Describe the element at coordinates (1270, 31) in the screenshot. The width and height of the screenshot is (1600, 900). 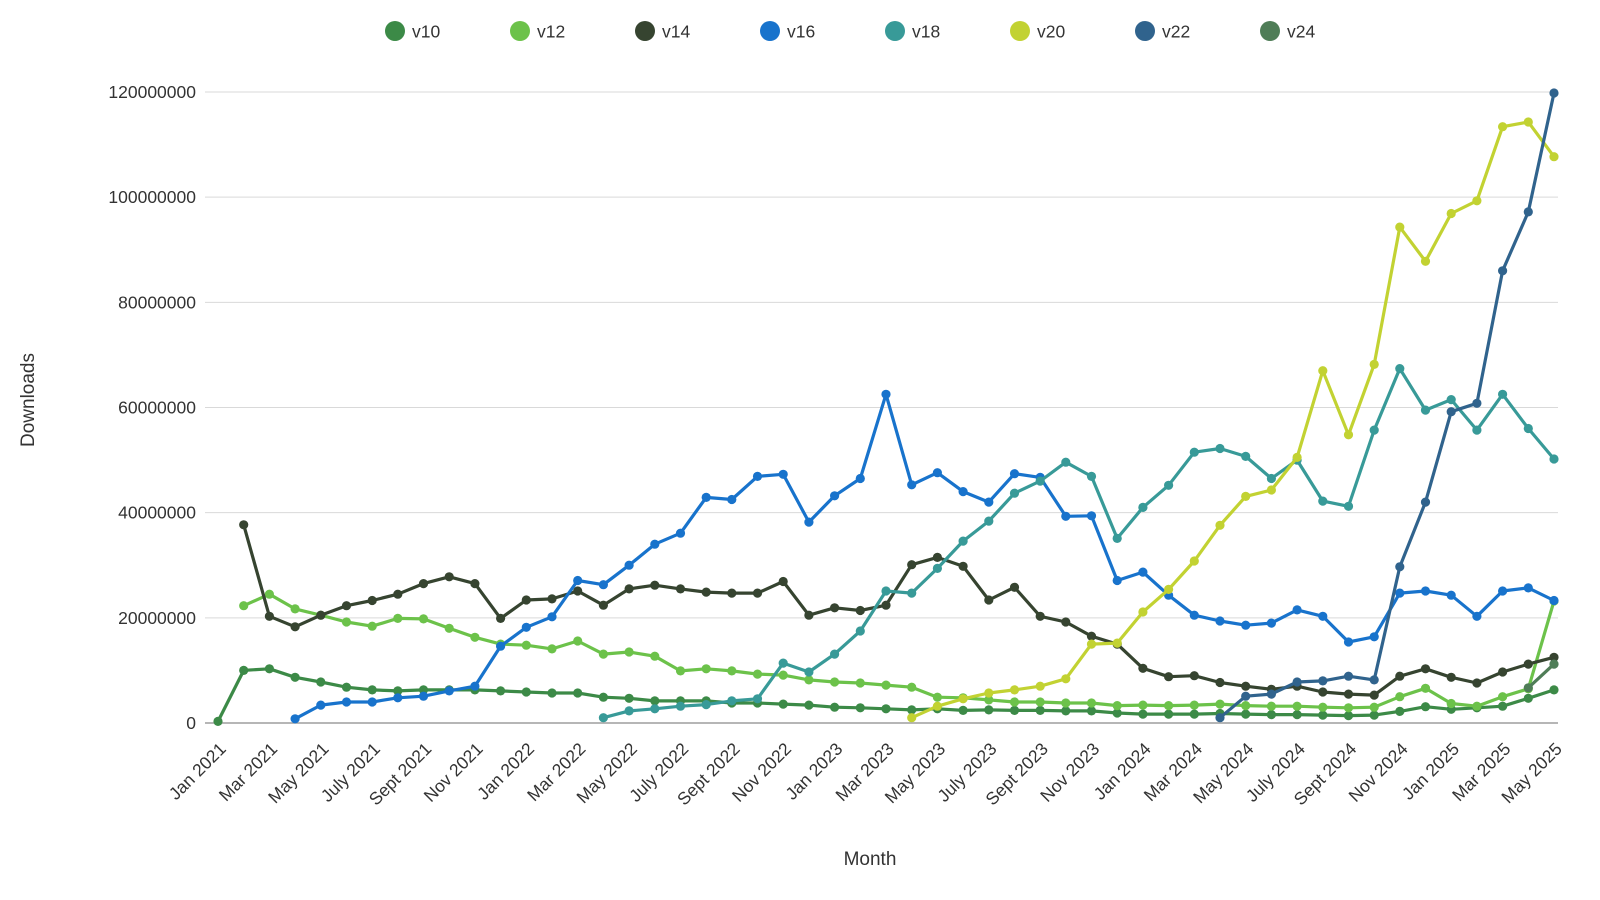
I see `legend-swatch-v24` at that location.